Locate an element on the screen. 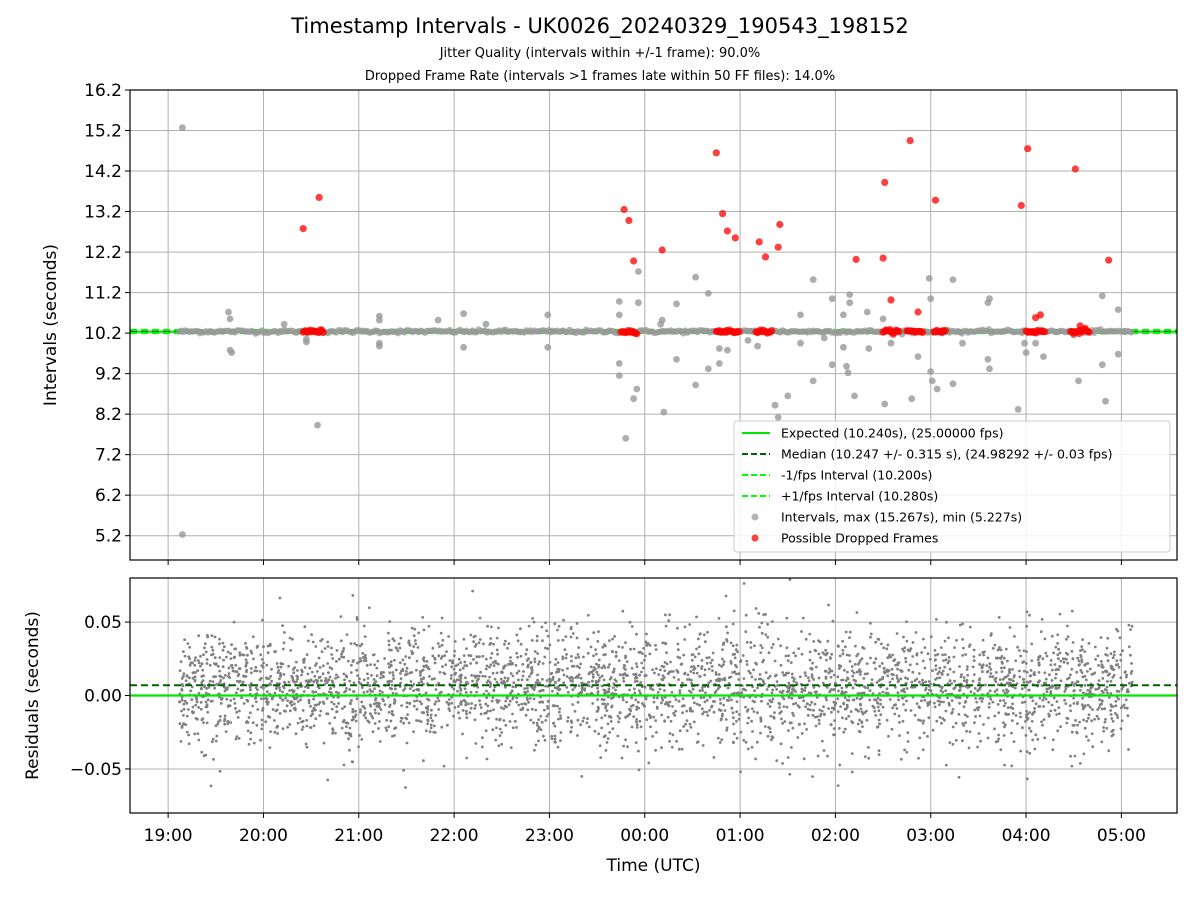 This screenshot has width=1200, height=900. intervals-y-tick-label: 7.2 is located at coordinates (108, 456).